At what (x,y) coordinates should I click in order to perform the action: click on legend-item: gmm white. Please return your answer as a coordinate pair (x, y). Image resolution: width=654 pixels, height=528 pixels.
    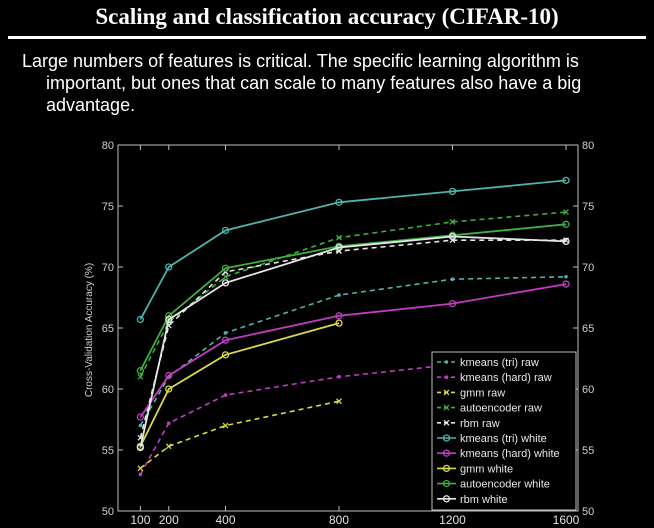
    Looking at the image, I should click on (475, 469).